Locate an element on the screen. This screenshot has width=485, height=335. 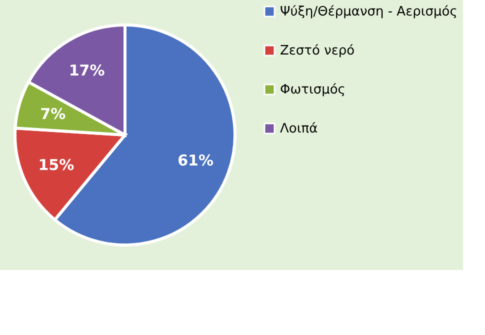
legend-label: Ψύξη/Θέρμανση - Αερισμός is located at coordinates (369, 12).